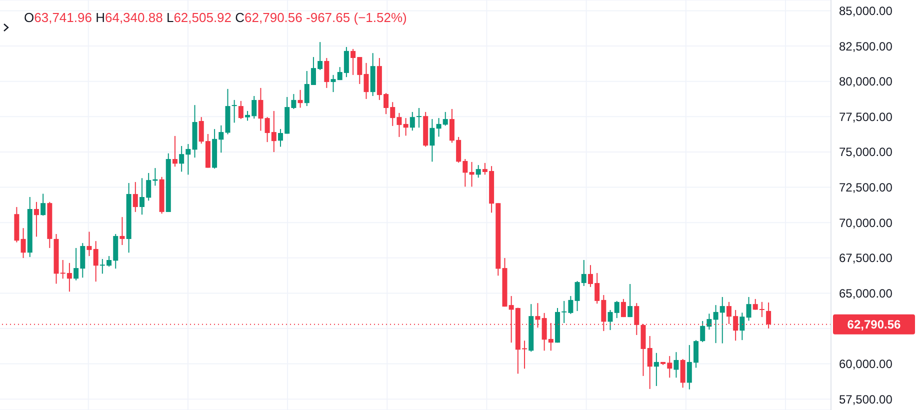  What do you see at coordinates (866, 364) in the screenshot?
I see `y-tick-label: 60,000.00` at bounding box center [866, 364].